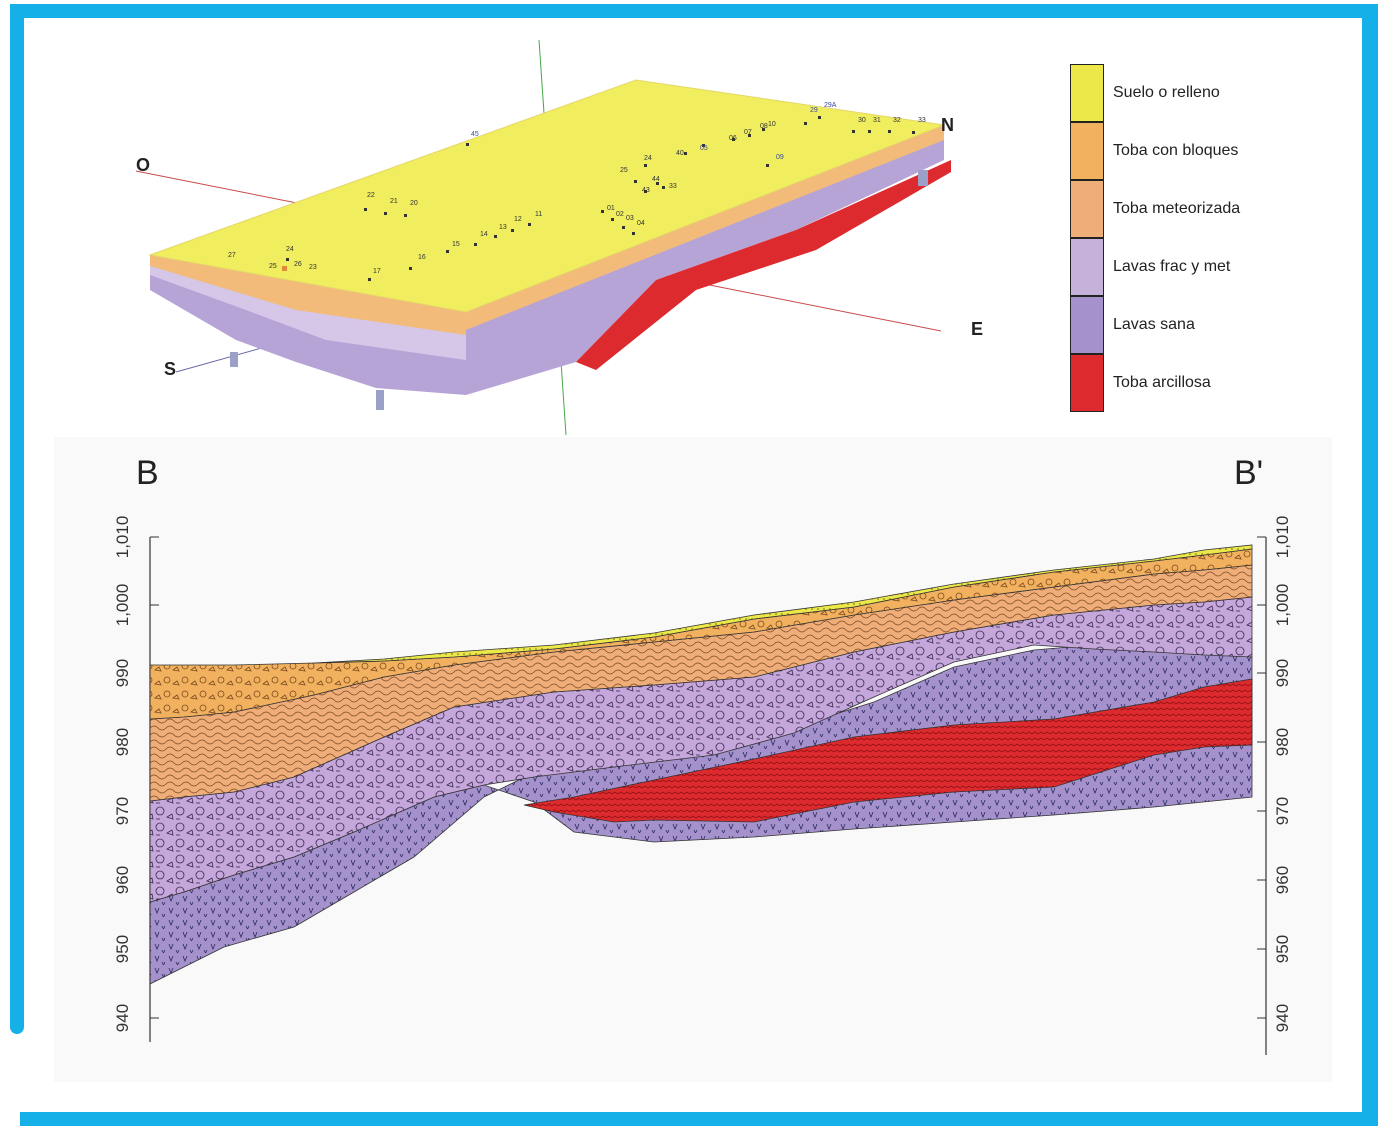 The image size is (1380, 1126). Describe the element at coordinates (748, 132) in the screenshot. I see `borehole-label: 07` at that location.